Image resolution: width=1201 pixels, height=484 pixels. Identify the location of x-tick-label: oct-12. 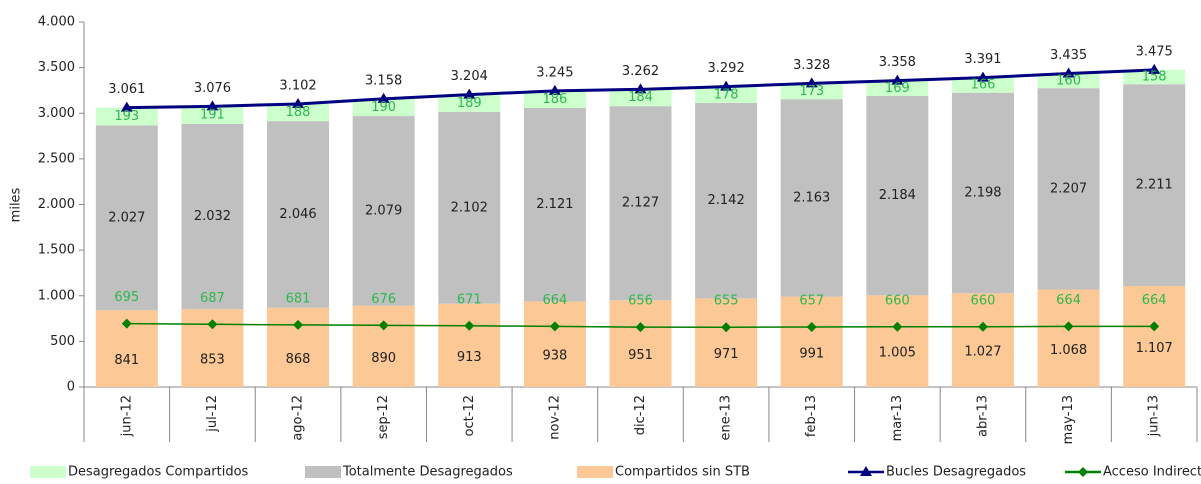
(469, 415).